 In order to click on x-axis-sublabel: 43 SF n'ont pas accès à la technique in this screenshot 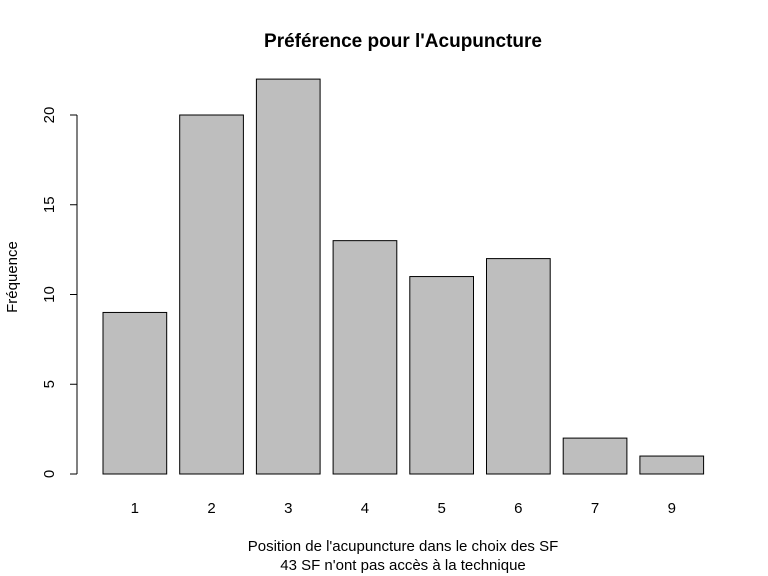, I will do `click(403, 565)`.